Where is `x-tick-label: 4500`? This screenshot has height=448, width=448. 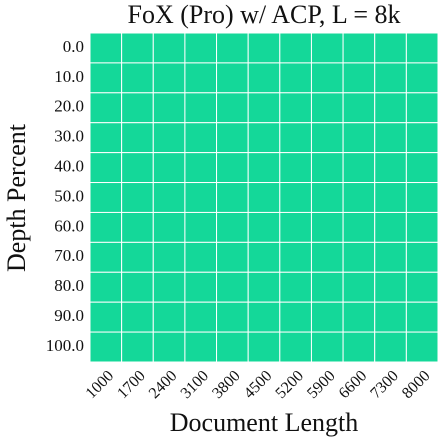
x-tick-label: 4500 is located at coordinates (258, 384).